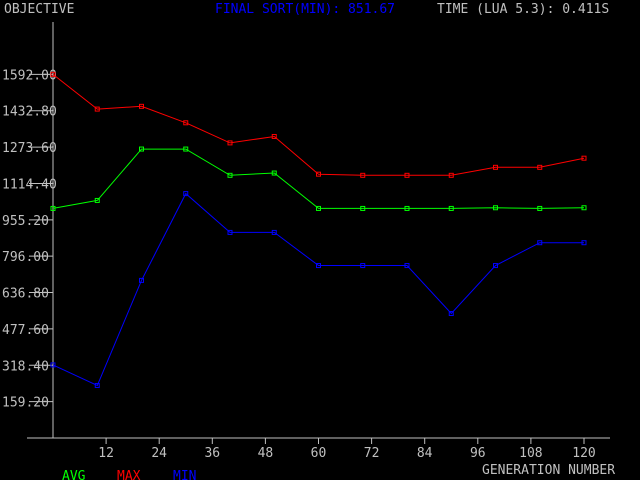 The height and width of the screenshot is (480, 640). I want to click on y-tick-label: 477.60, so click(25, 330).